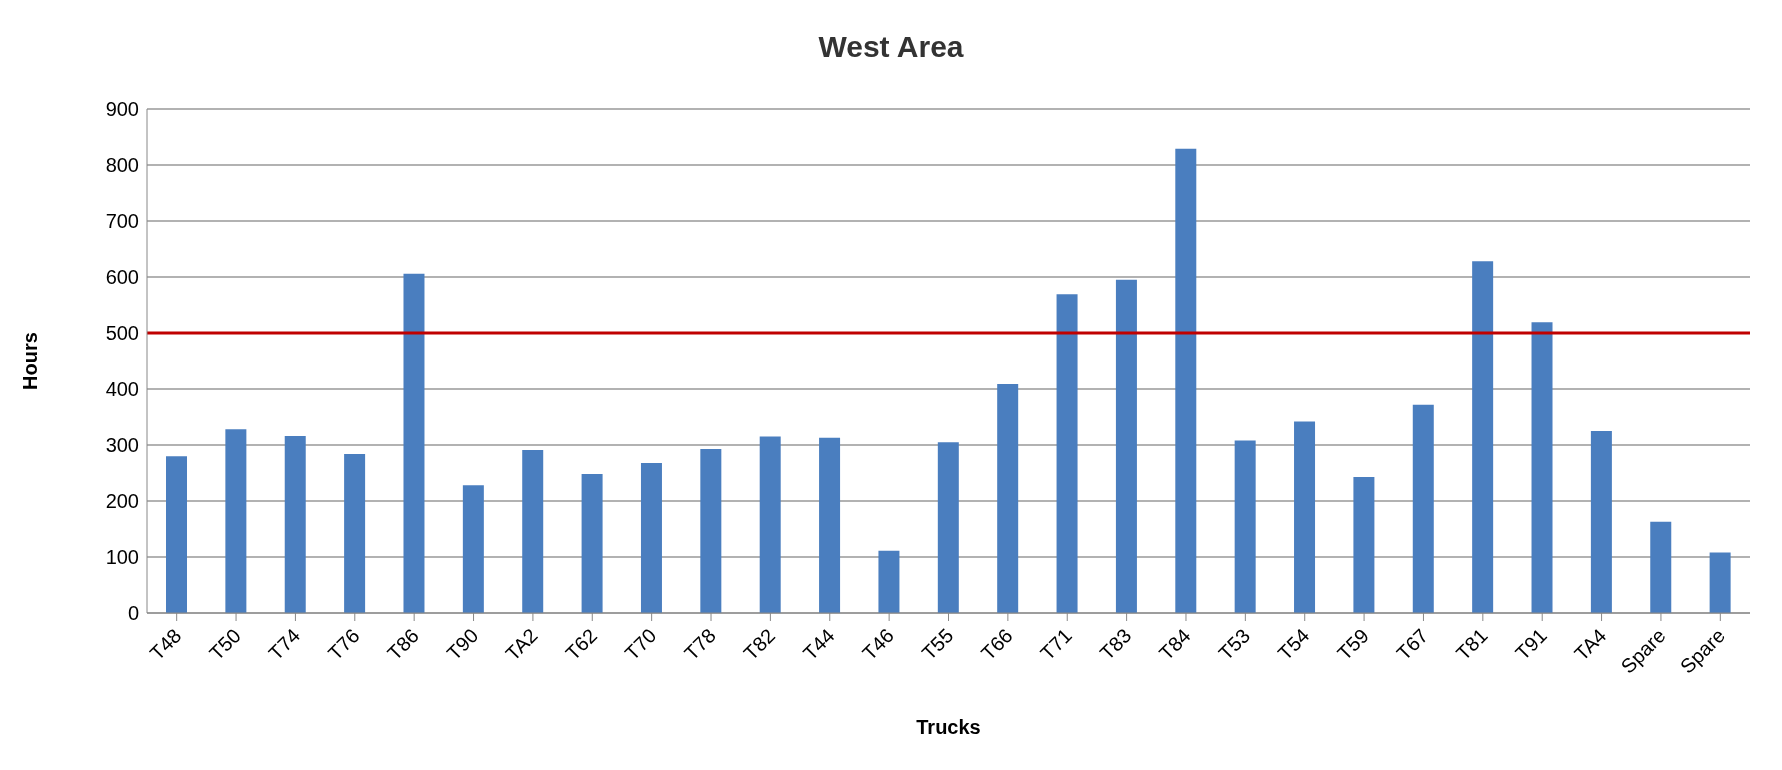  Describe the element at coordinates (122, 221) in the screenshot. I see `y-tick-label: 700` at that location.